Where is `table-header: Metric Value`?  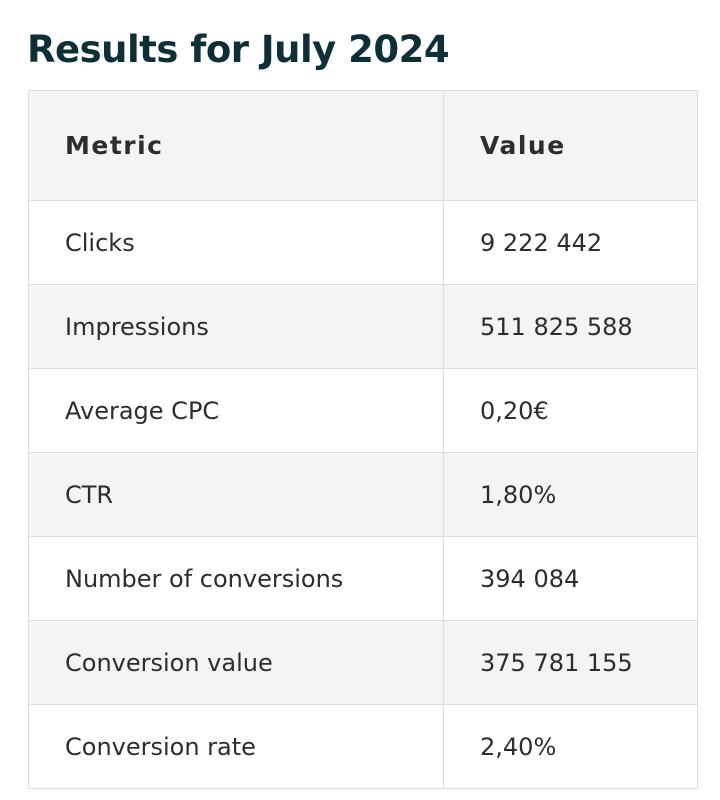
table-header: Metric Value is located at coordinates (363, 145).